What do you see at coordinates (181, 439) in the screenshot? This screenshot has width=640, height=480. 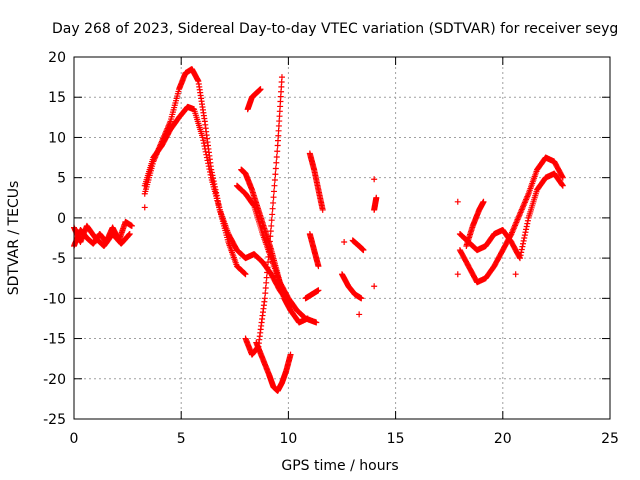 I see `x-tick-label: 5` at bounding box center [181, 439].